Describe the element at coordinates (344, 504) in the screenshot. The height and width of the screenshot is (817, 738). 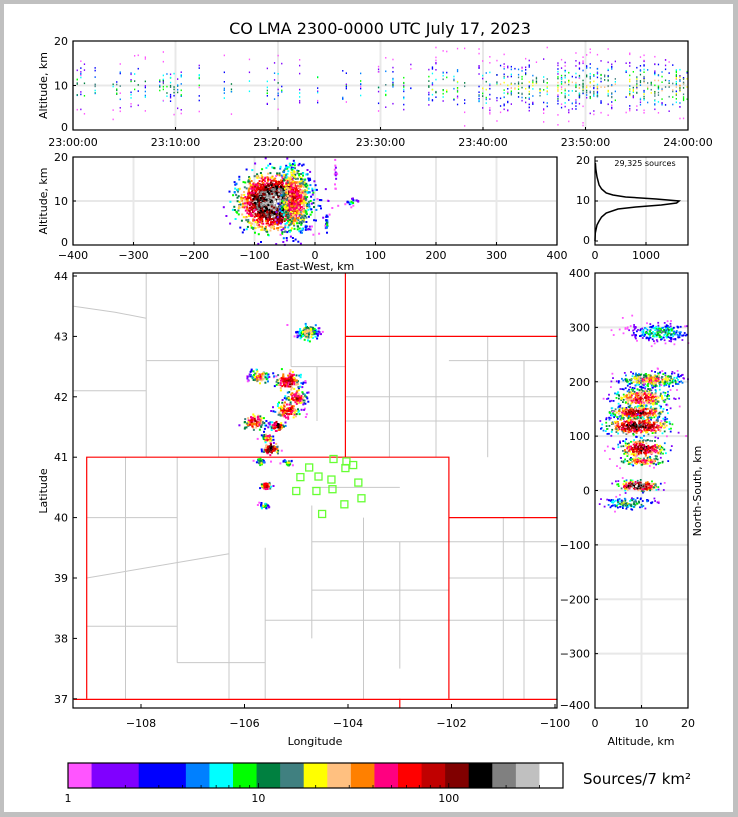
I see `station-marker` at that location.